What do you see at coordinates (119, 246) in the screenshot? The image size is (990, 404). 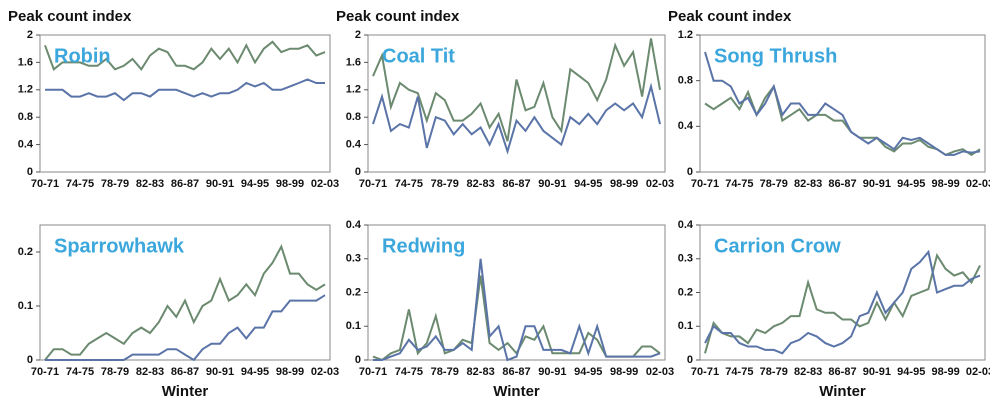 I see `panel-title: Sparrowhawk` at bounding box center [119, 246].